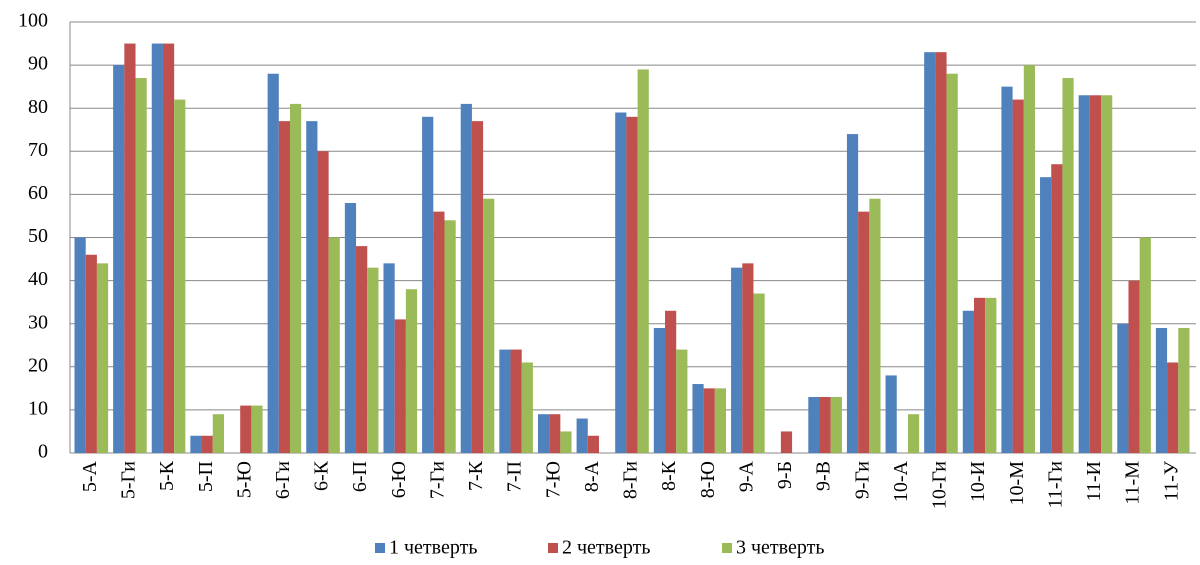 The height and width of the screenshot is (565, 1200). I want to click on x-tick-label: 9-Б, so click(785, 475).